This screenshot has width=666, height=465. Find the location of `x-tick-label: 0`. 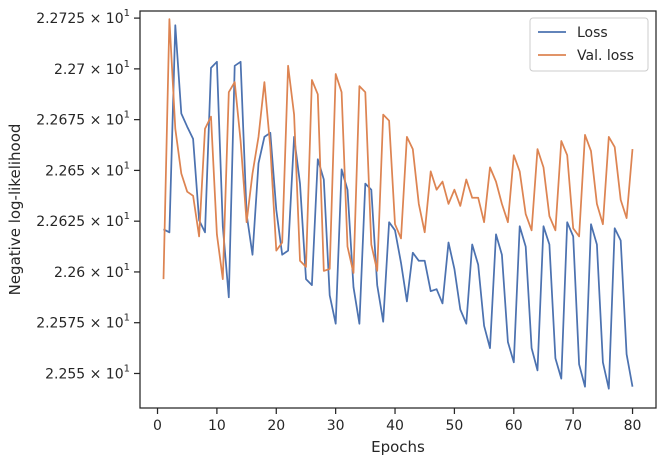

x-tick-label: 0 is located at coordinates (157, 426).